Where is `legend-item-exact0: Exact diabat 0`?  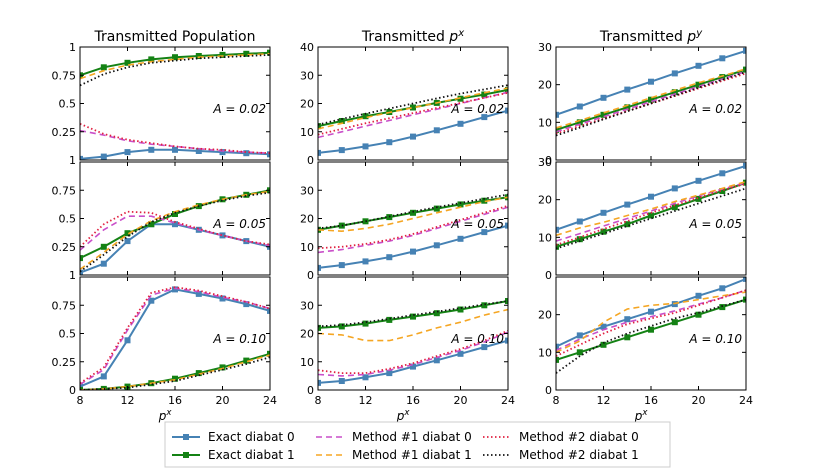
legend-item-exact0: Exact diabat 0 is located at coordinates (233, 437).